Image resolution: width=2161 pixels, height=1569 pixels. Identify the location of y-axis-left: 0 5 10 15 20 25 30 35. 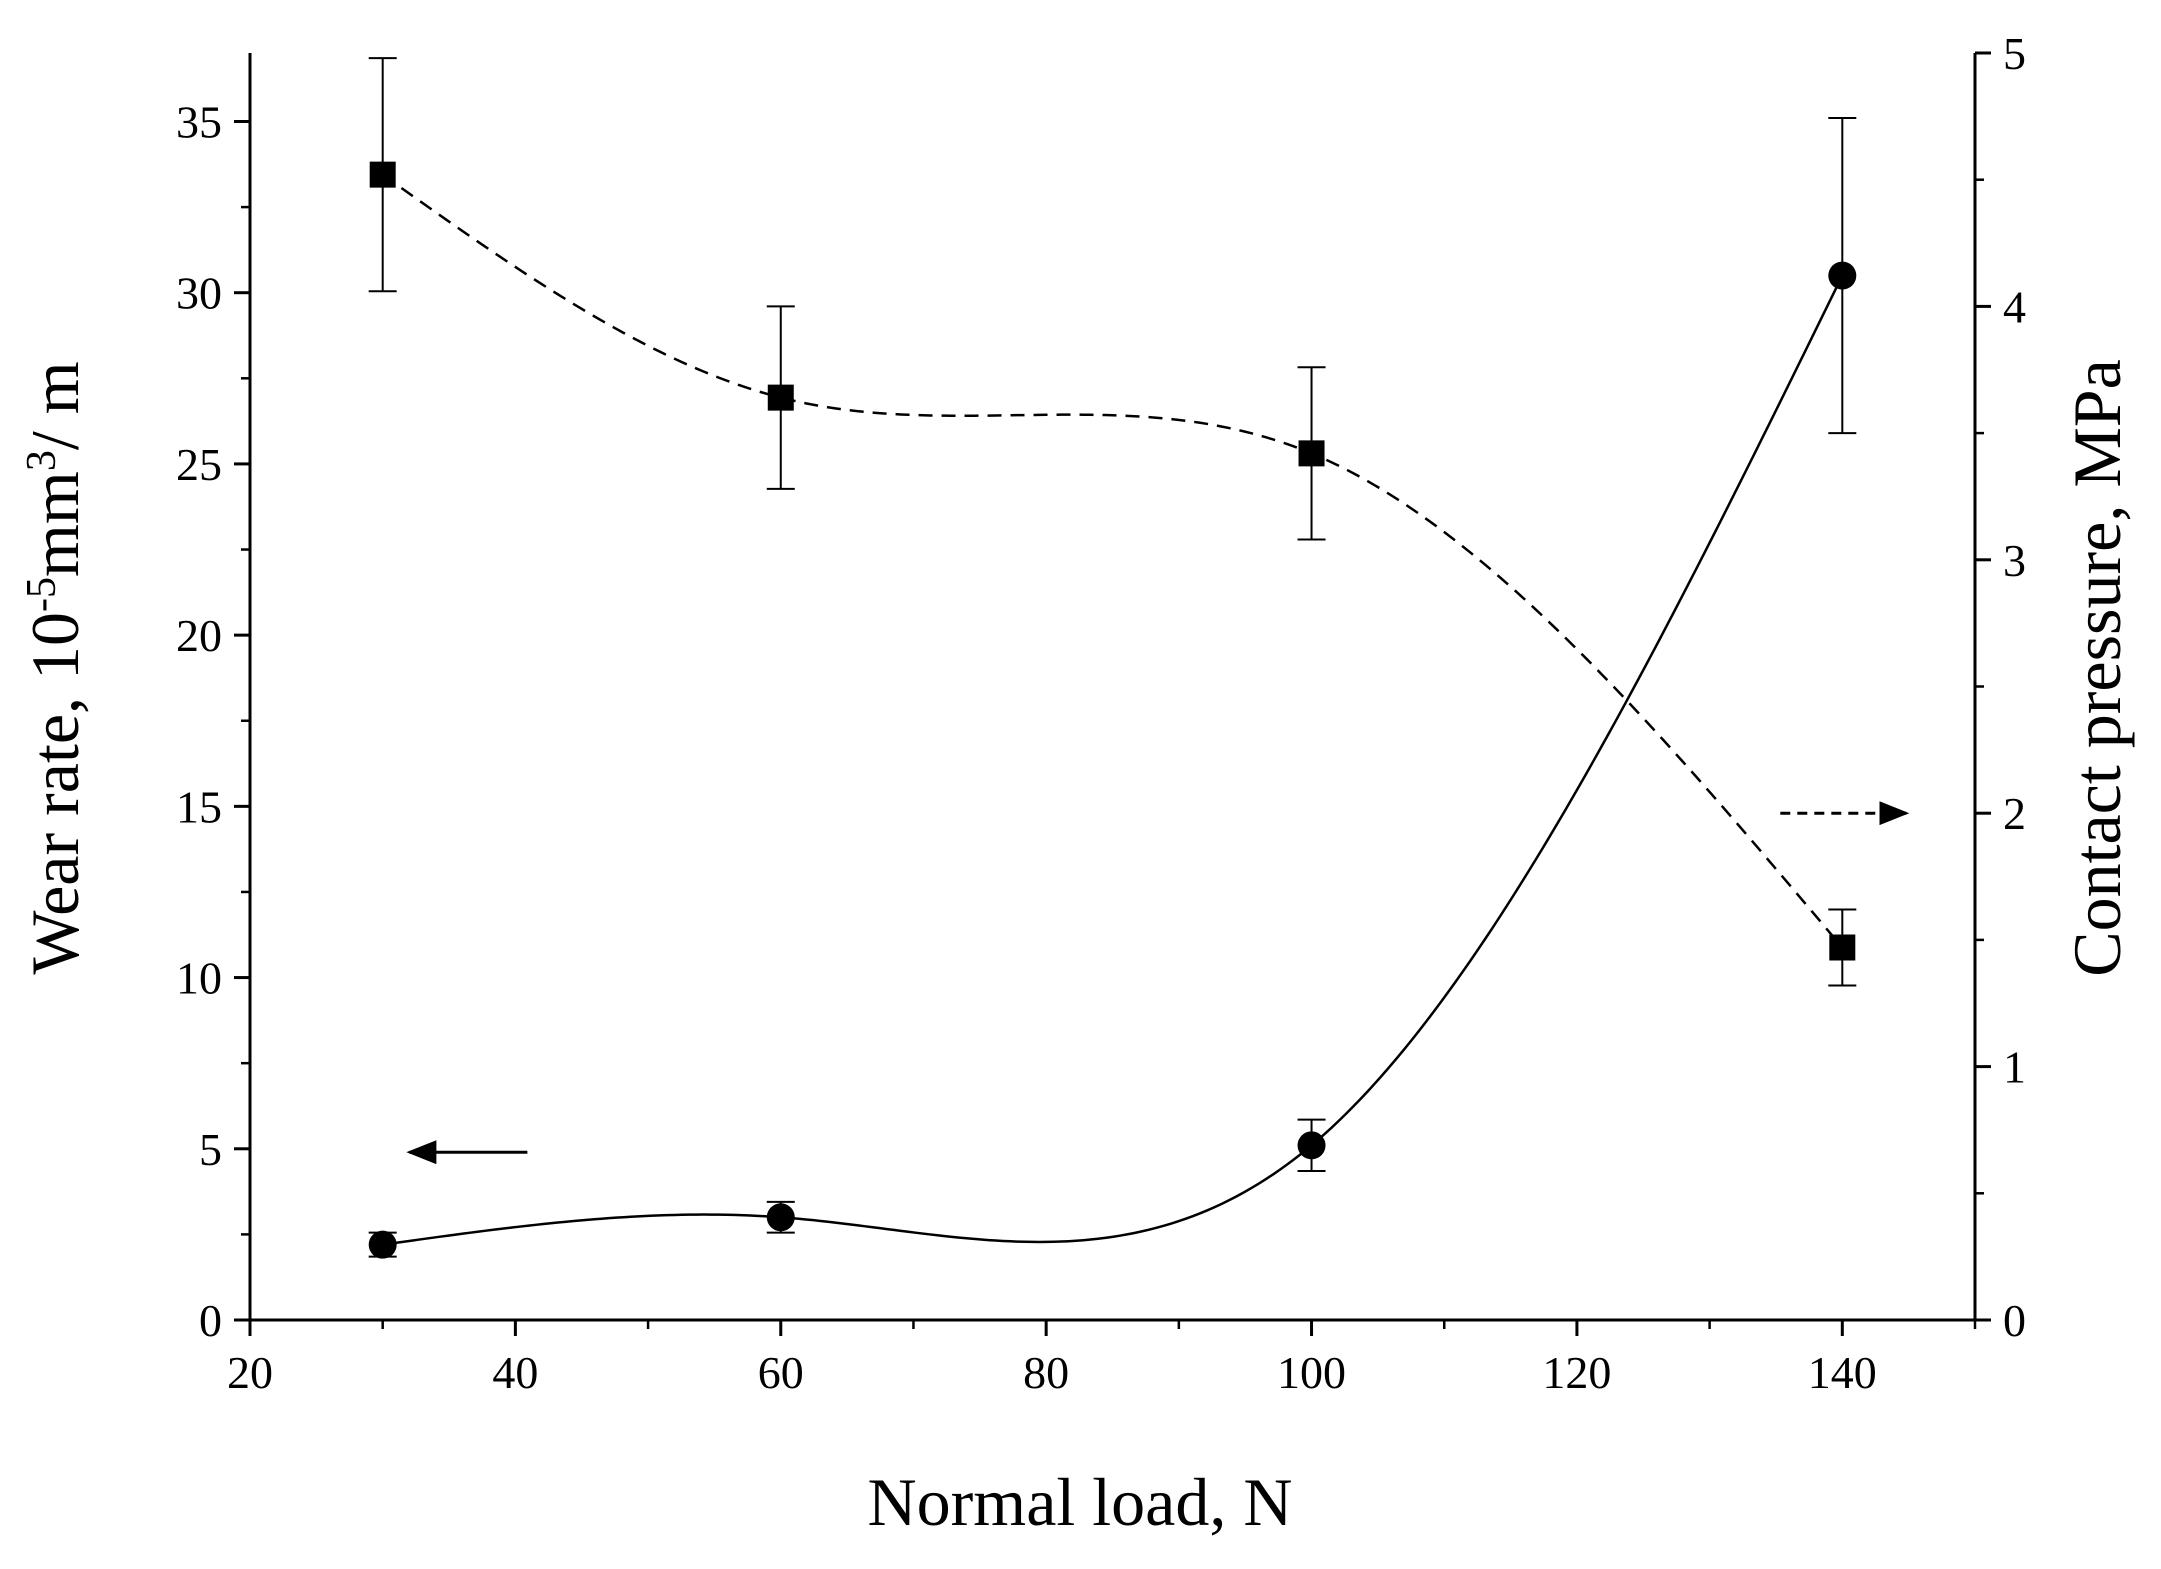
(213, 721).